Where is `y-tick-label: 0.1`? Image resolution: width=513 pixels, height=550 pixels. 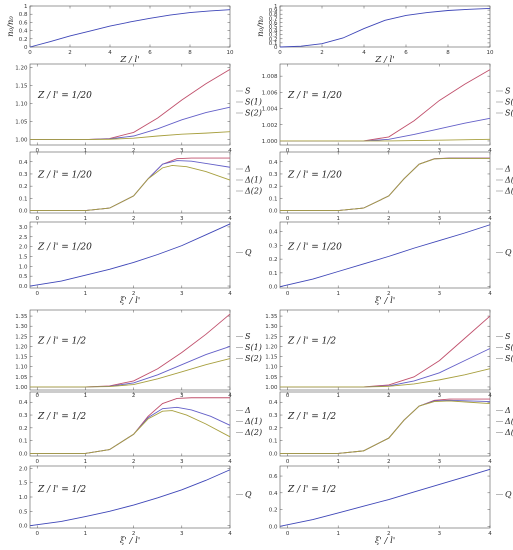 y-tick-label: 0.1 is located at coordinates (273, 274).